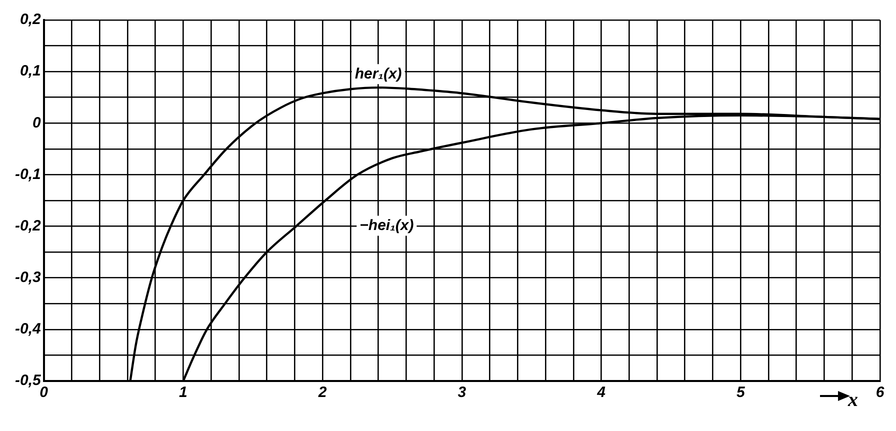  I want to click on y-tick-label: -0,3, so click(28, 277).